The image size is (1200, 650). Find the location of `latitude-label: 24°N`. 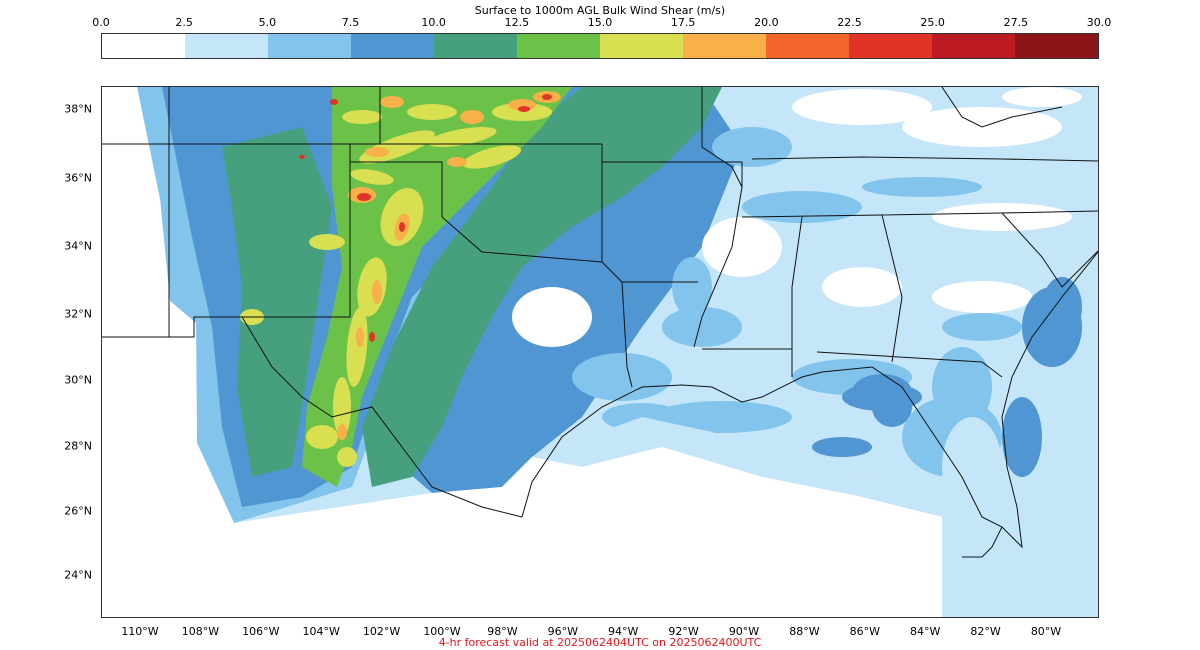

latitude-label: 24°N is located at coordinates (78, 575).